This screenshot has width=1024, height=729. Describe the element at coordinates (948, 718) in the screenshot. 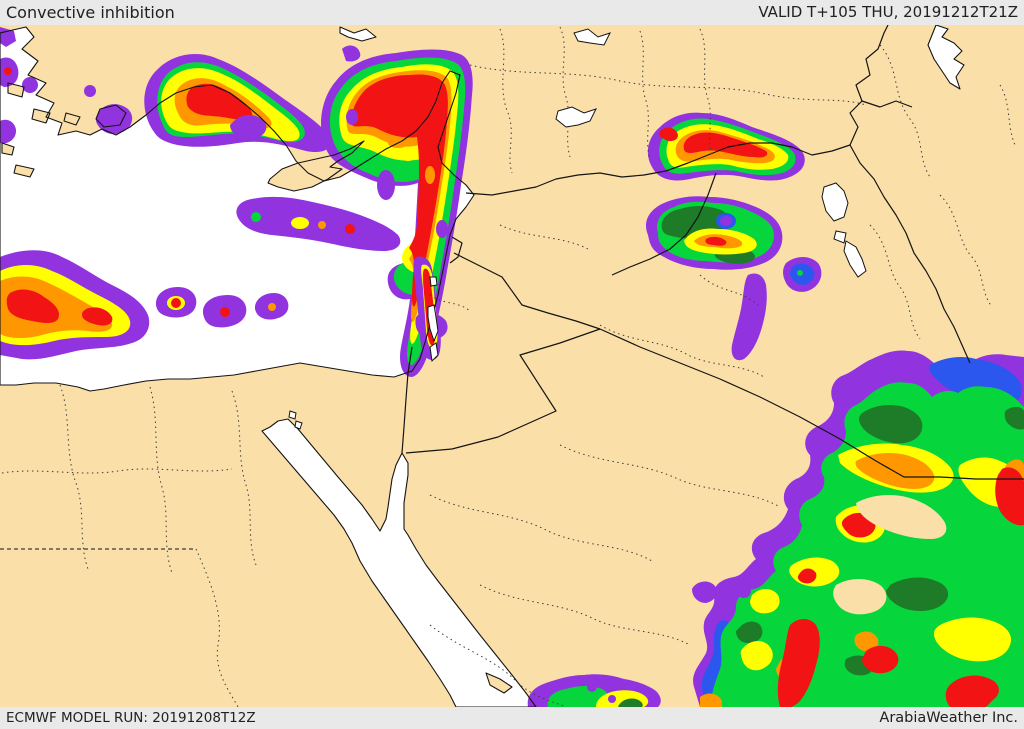

I see `brand-label: ArabiaWeather Inc.` at that location.